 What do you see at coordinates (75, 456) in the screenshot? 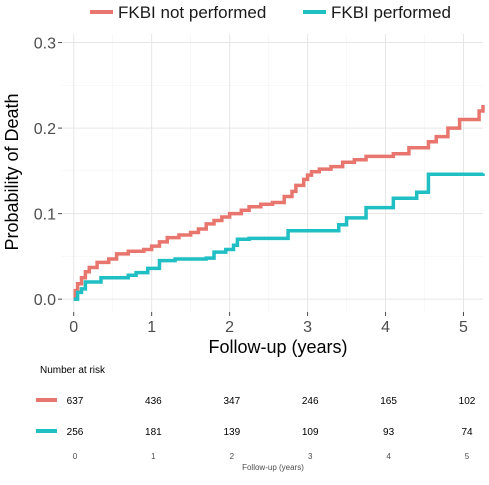
I see `risk-x-tick-label: 0` at bounding box center [75, 456].